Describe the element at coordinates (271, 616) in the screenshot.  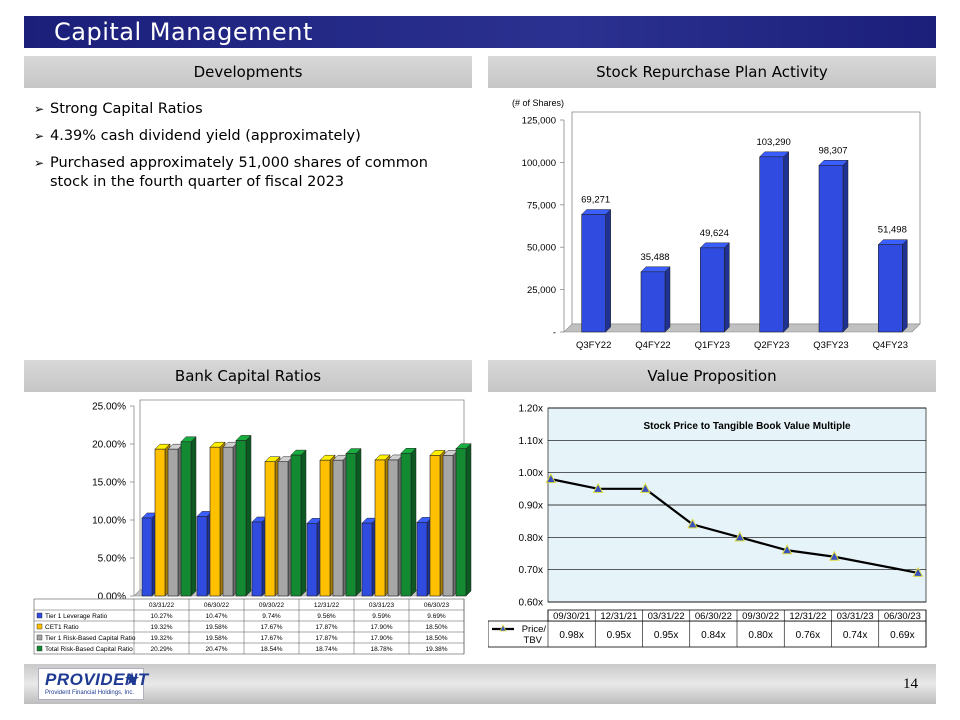
I see `table-cell: 9.74%` at that location.